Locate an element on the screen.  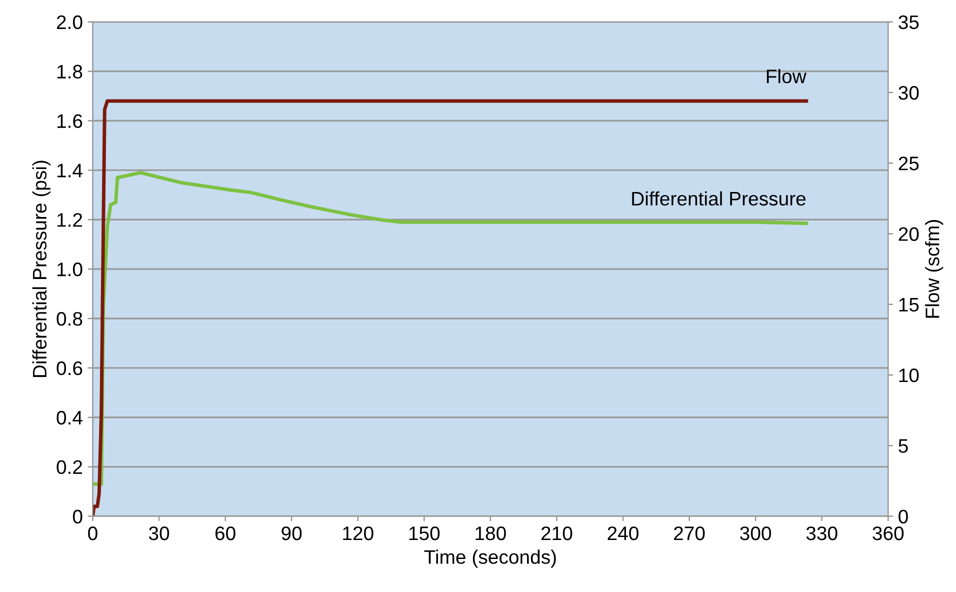
x-tick-label: 300 is located at coordinates (756, 533).